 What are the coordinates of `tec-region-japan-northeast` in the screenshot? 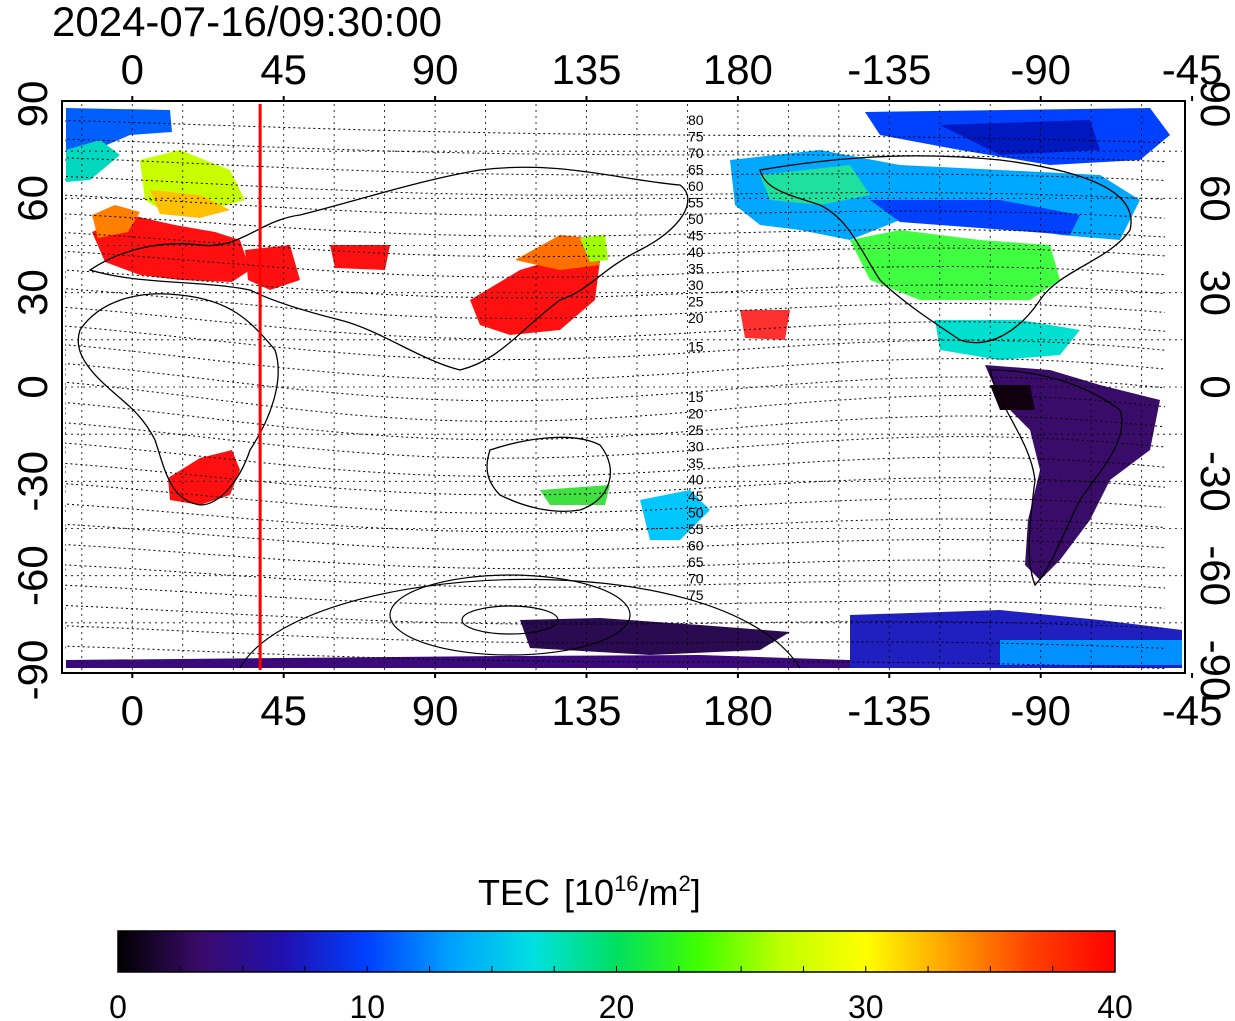 It's located at (594, 248).